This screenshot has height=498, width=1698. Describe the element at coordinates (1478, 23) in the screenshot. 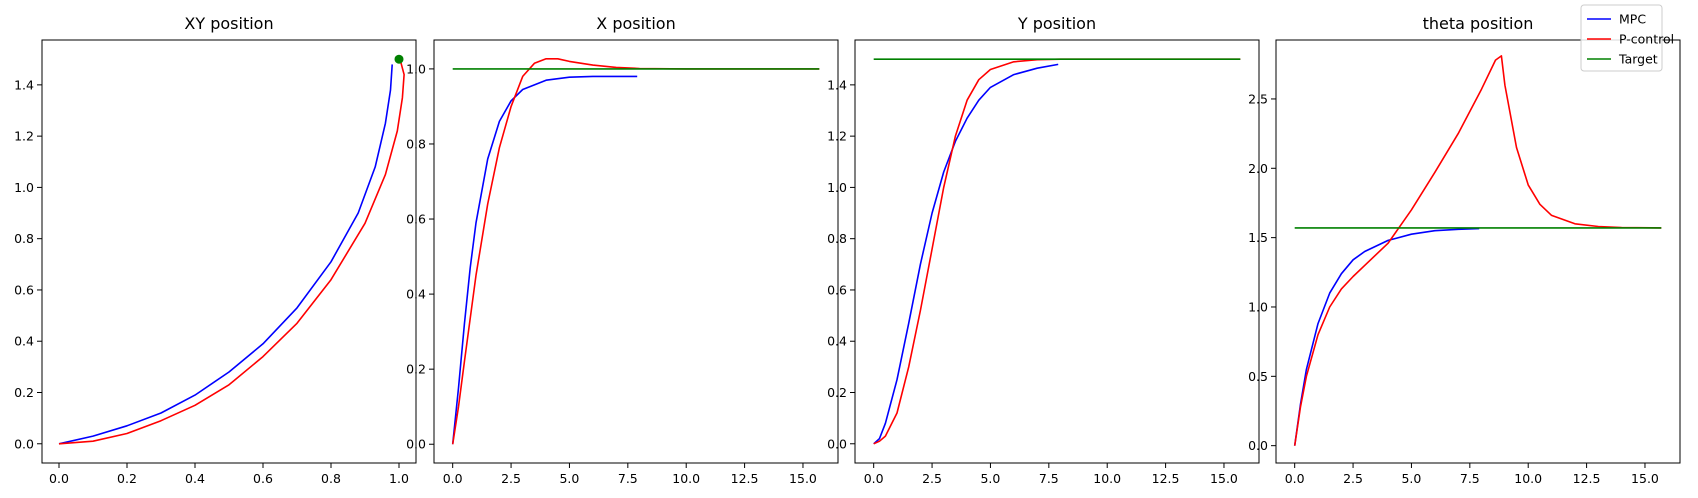

I see `chart-title: theta position` at that location.